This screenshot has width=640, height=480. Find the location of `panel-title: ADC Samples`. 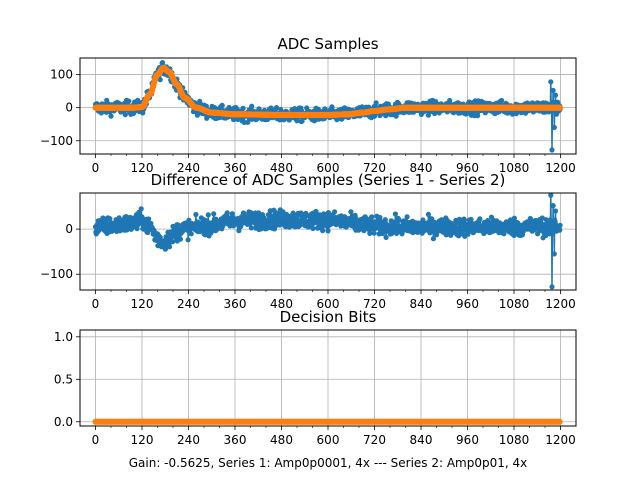

panel-title: ADC Samples is located at coordinates (327, 44).